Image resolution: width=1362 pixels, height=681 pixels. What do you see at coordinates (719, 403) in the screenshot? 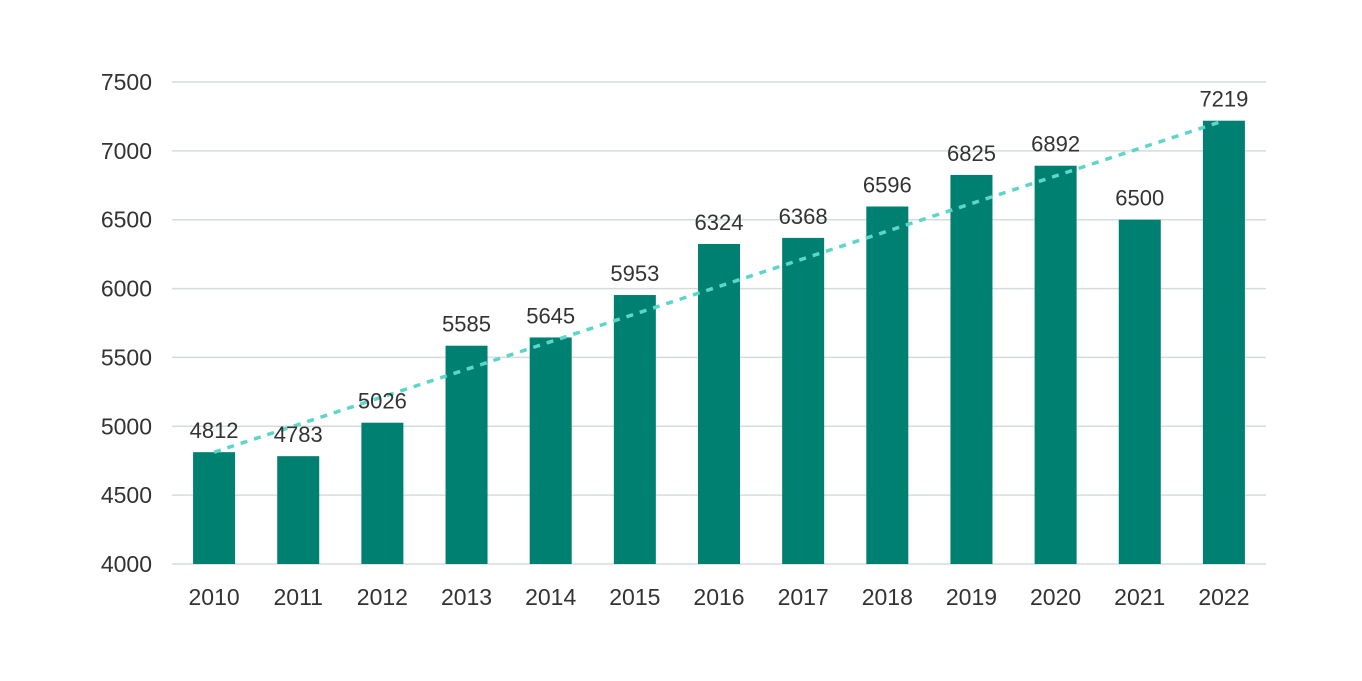
I see `bar-2016` at bounding box center [719, 403].